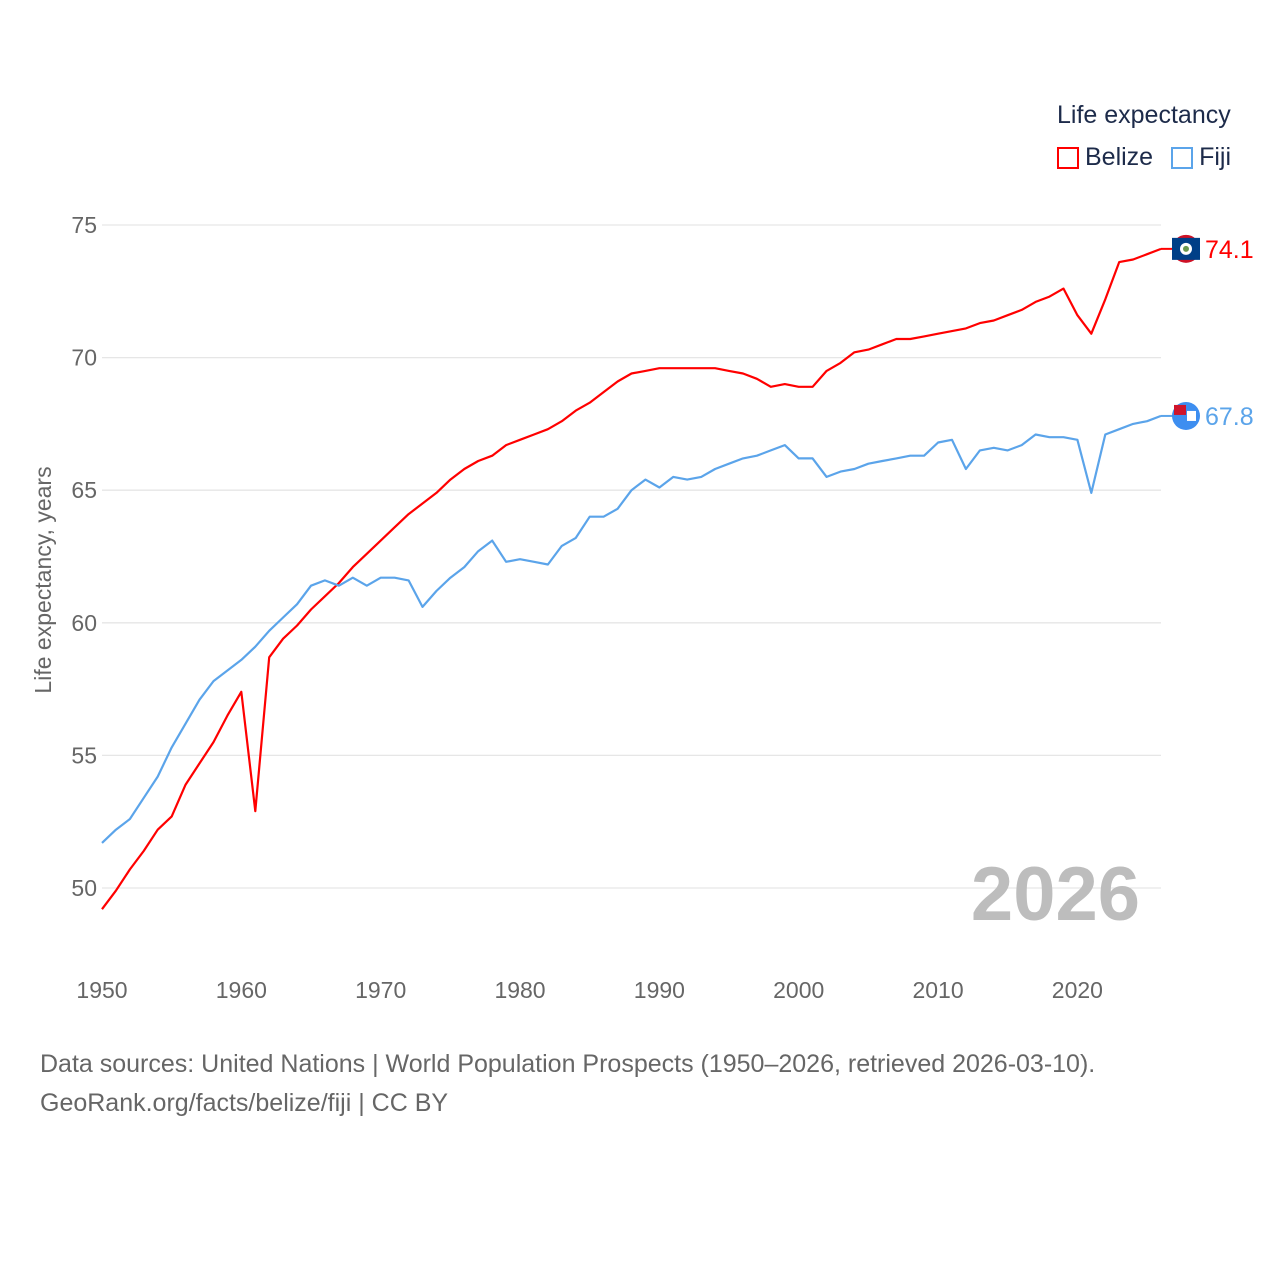 This screenshot has height=1280, width=1280. What do you see at coordinates (1055, 894) in the screenshot?
I see `year-annotation: 2026` at bounding box center [1055, 894].